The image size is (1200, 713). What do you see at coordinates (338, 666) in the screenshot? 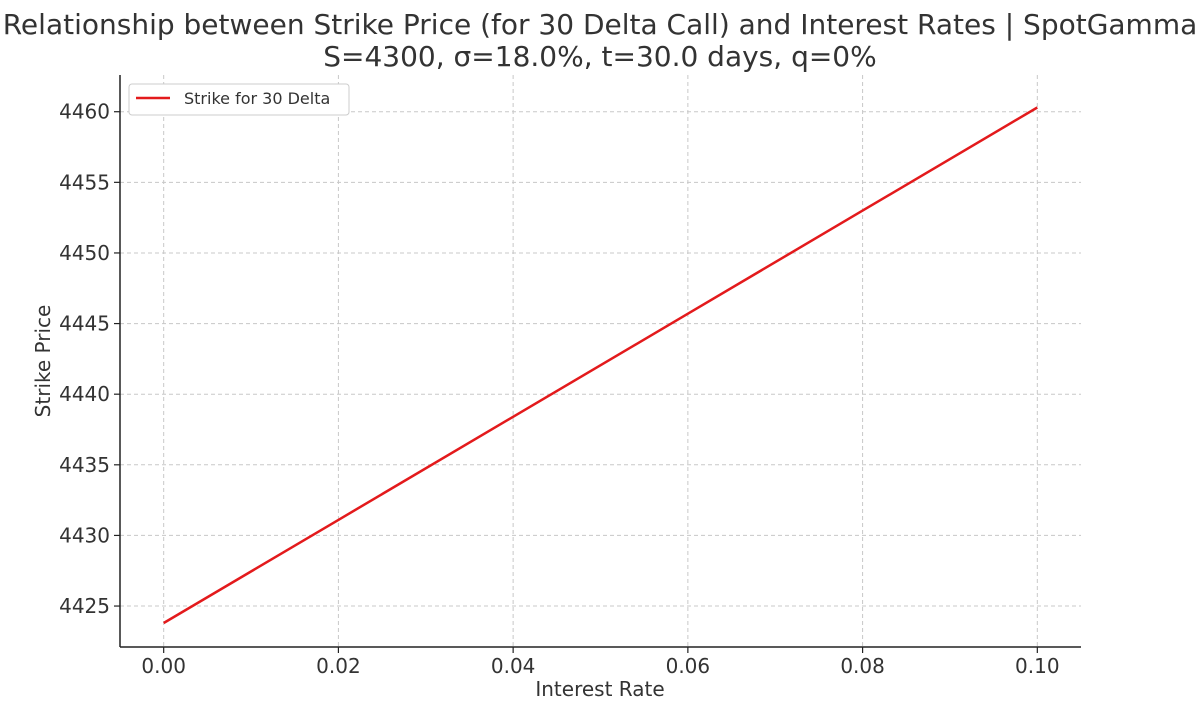
I see `x-tick-label: 0.02` at bounding box center [338, 666].